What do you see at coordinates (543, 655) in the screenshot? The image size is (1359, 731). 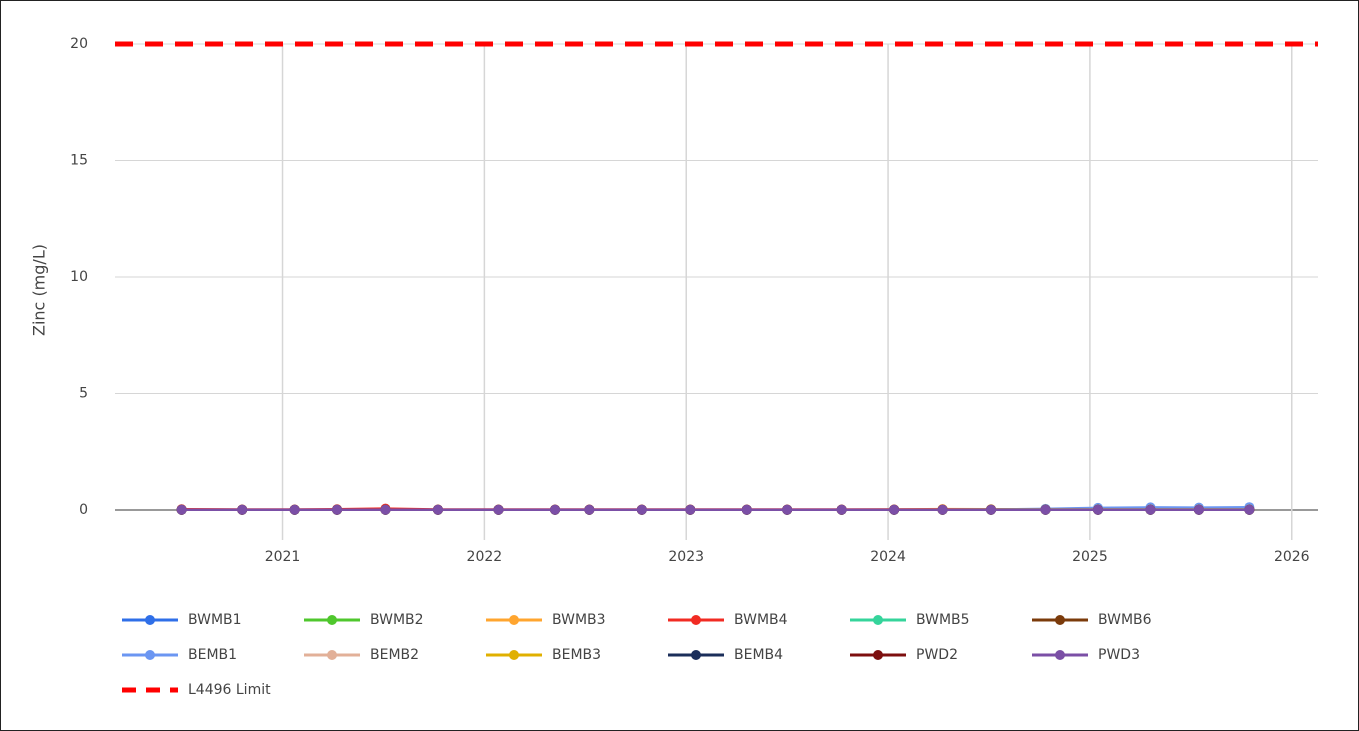 I see `legend-item: BEMB3` at bounding box center [543, 655].